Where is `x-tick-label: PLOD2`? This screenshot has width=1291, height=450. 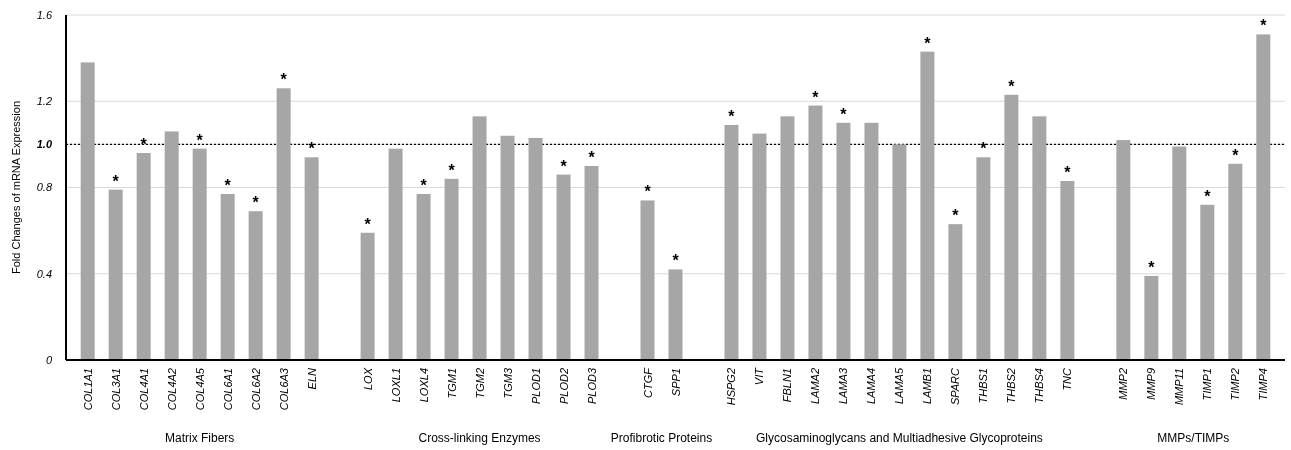
x-tick-label: PLOD2 is located at coordinates (563, 386).